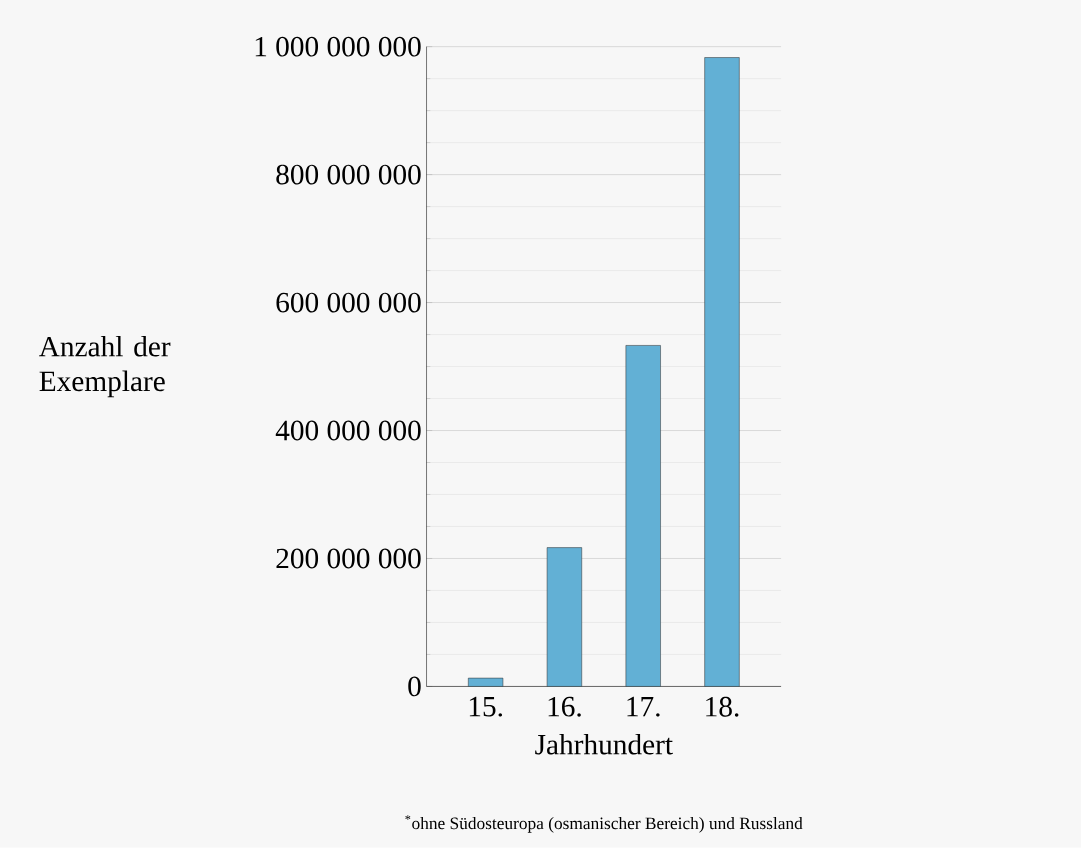  Describe the element at coordinates (604, 824) in the screenshot. I see `text: $^{*}$ohne Südosteuropa (osmanischer Bereich) und Russland` at that location.